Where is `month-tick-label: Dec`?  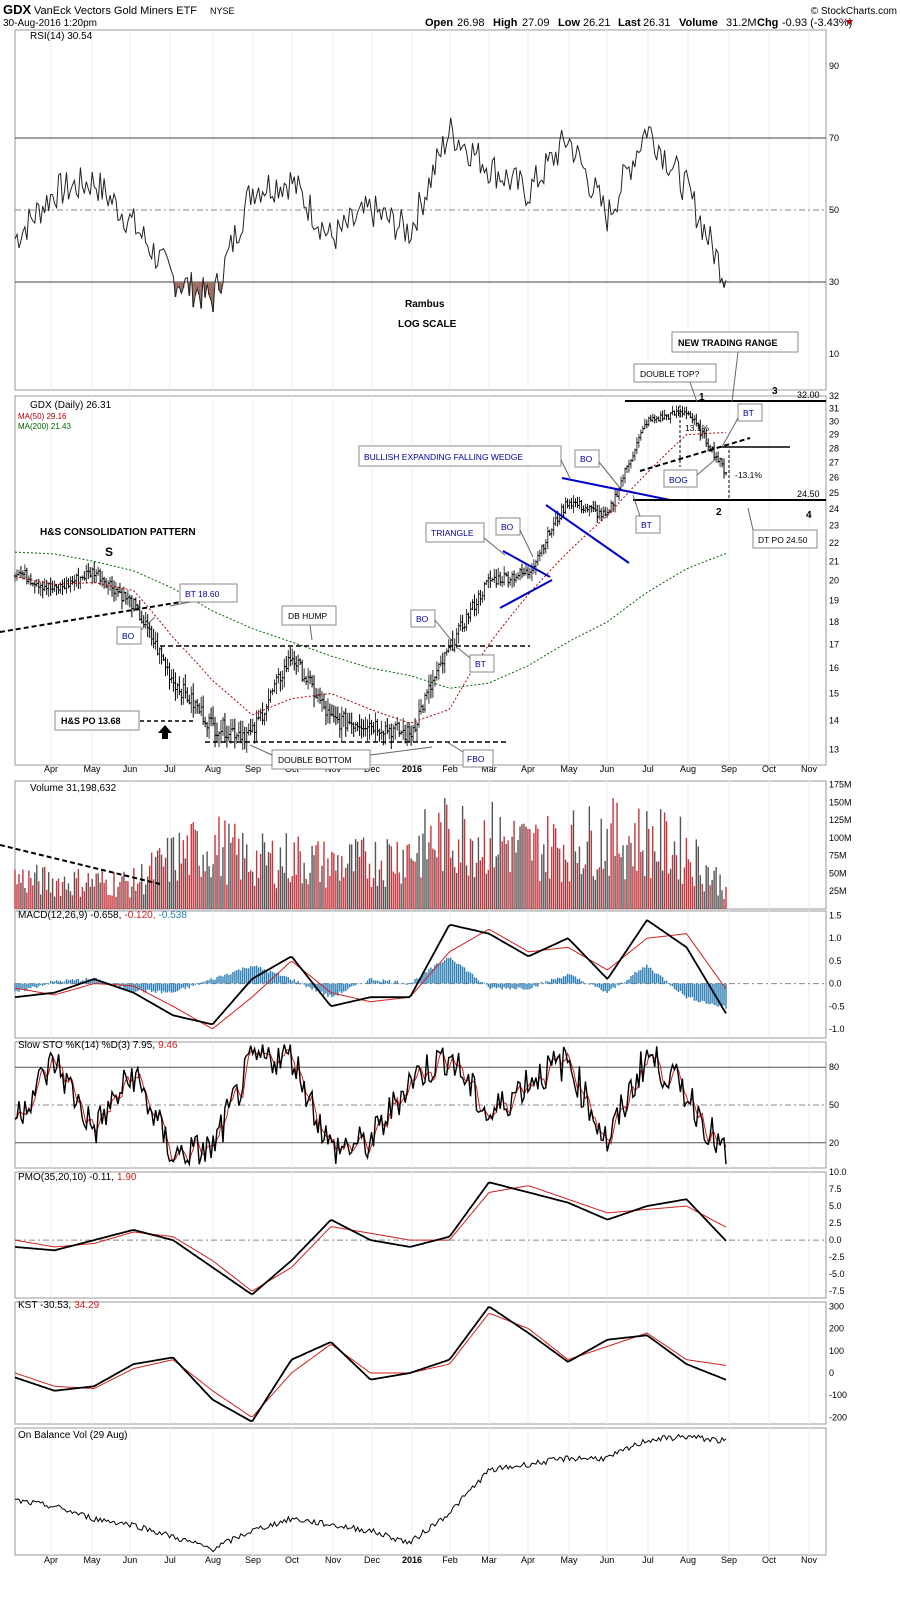
month-tick-label: Dec is located at coordinates (372, 1560).